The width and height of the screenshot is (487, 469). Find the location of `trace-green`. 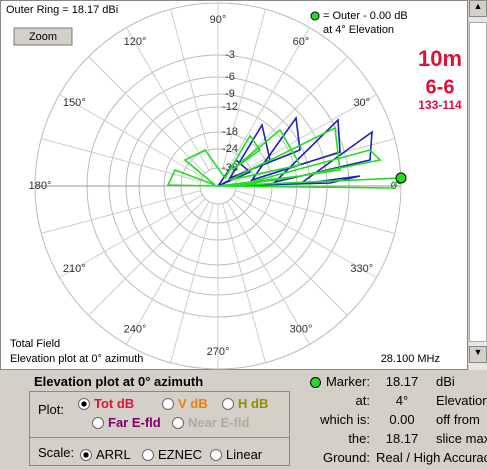

trace-green is located at coordinates (284, 157).